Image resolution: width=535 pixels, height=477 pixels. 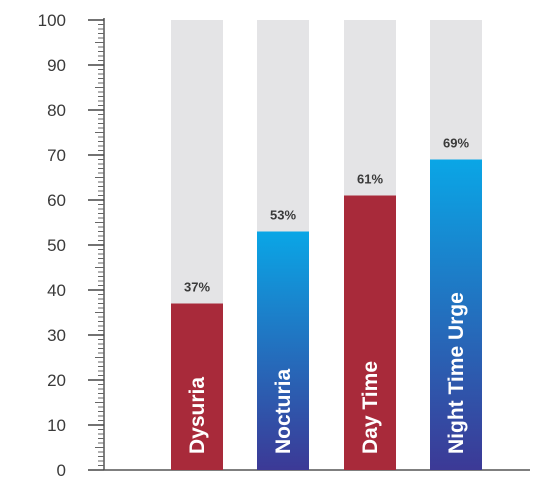 What do you see at coordinates (56, 110) in the screenshot?
I see `y-tick-label: 80` at bounding box center [56, 110].